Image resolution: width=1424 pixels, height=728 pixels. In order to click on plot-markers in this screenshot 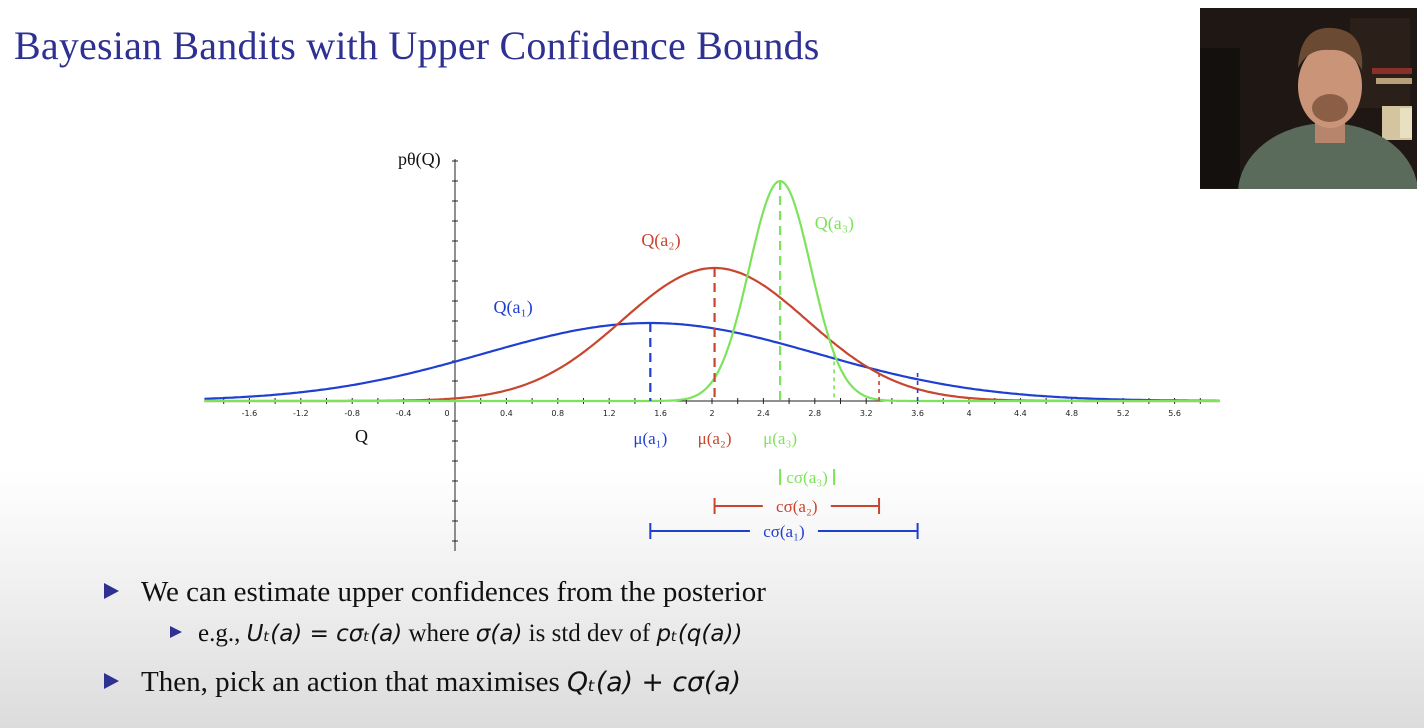, I will do `click(784, 360)`.